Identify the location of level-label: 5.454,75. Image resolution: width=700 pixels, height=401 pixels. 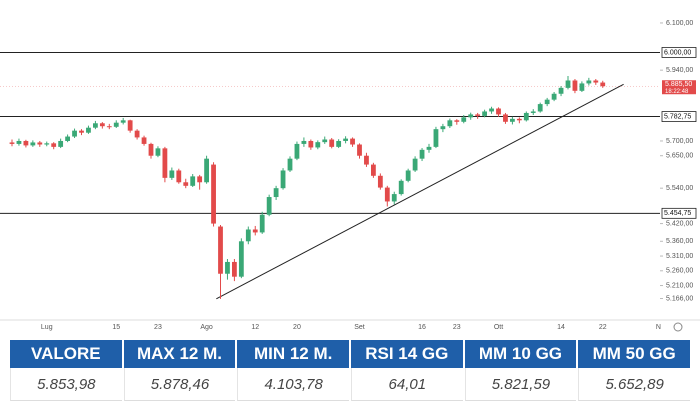
(677, 213).